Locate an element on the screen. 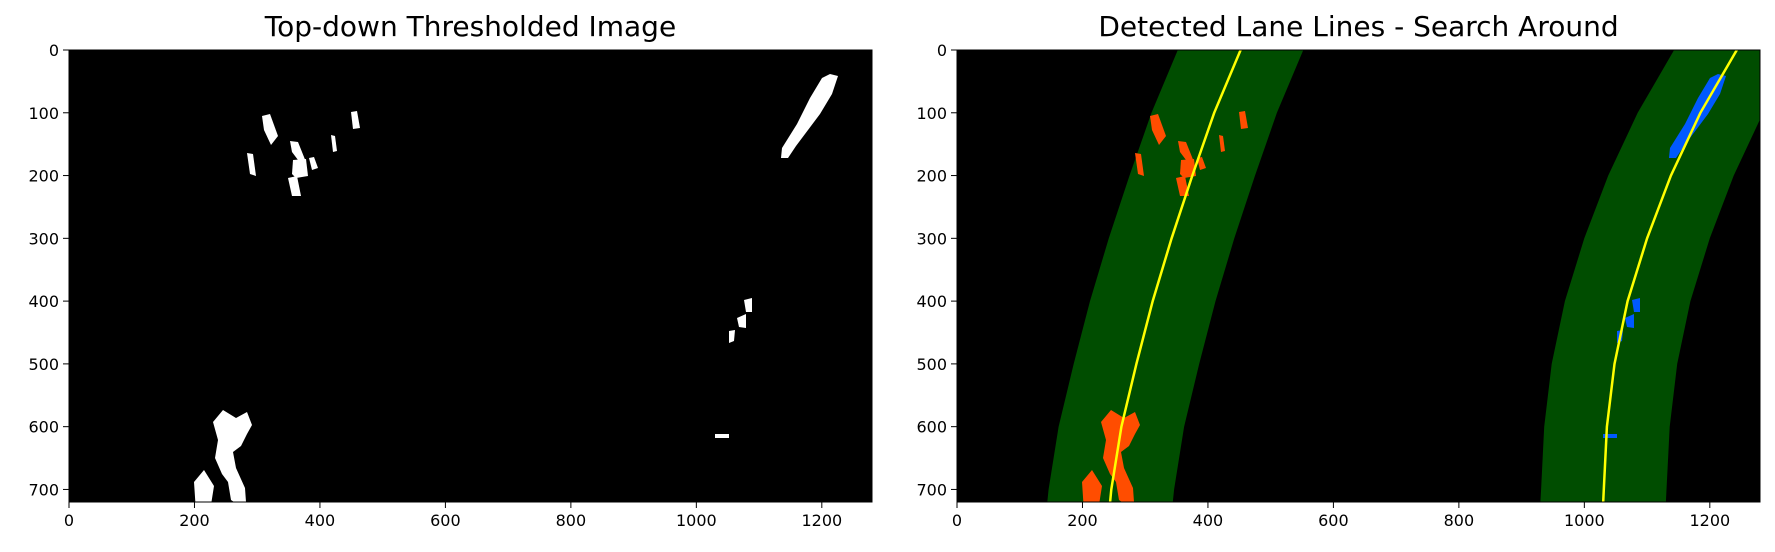 This screenshot has height=552, width=1775. left-lane-pixels is located at coordinates (1165, 331).